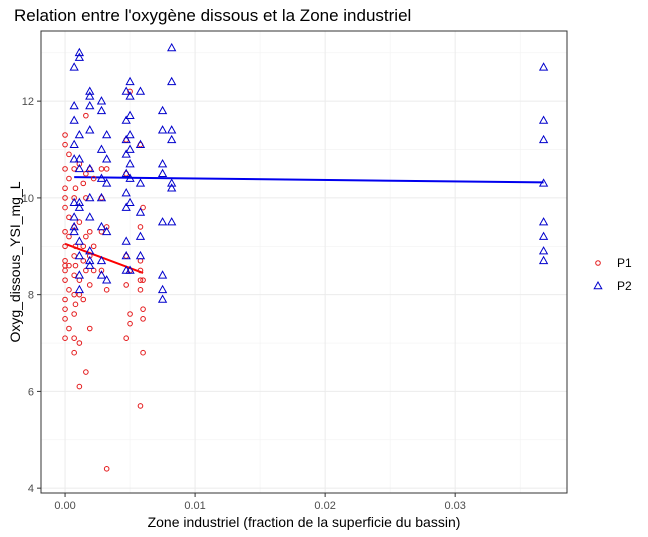  I want to click on y-tick-label: 6, so click(31, 392).